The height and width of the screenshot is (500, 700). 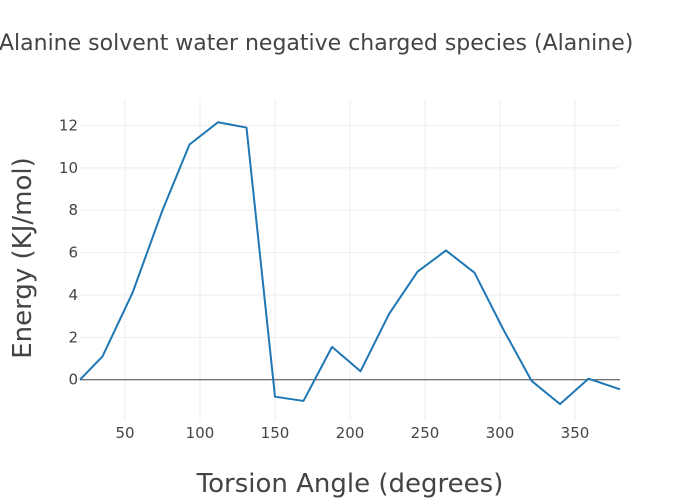 What do you see at coordinates (73, 210) in the screenshot?
I see `y-tick-label: 8` at bounding box center [73, 210].